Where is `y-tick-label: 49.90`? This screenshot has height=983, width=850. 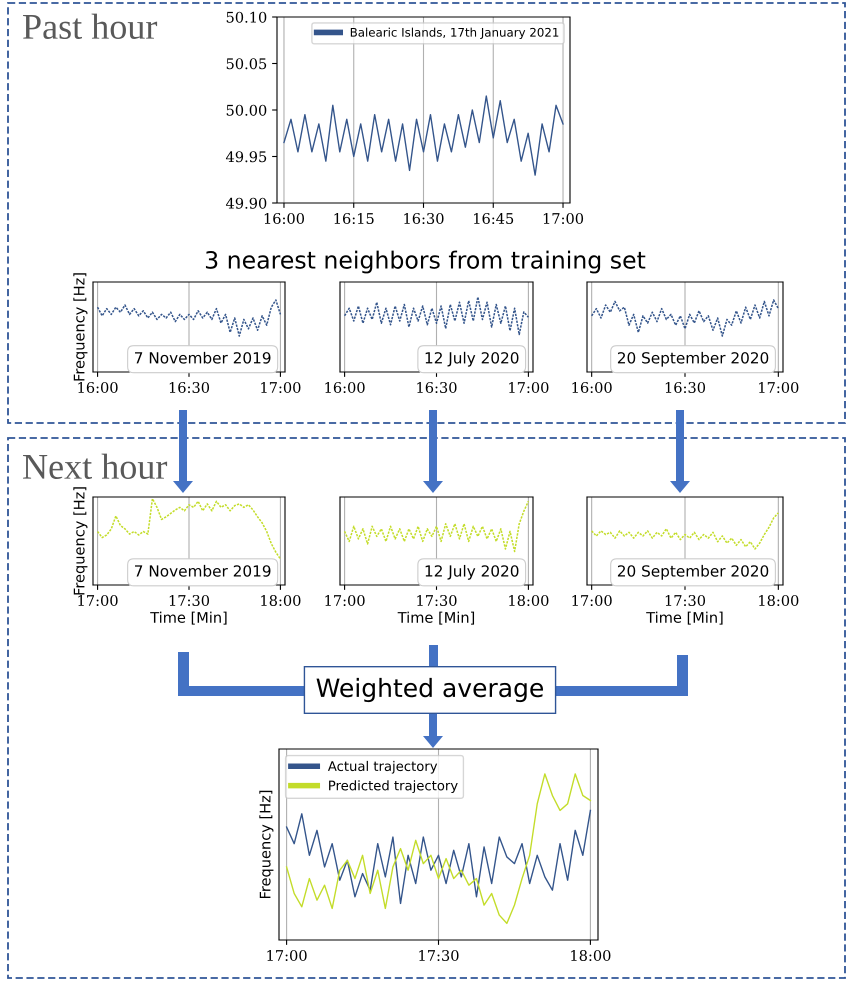 y-tick-label: 49.90 is located at coordinates (246, 203).